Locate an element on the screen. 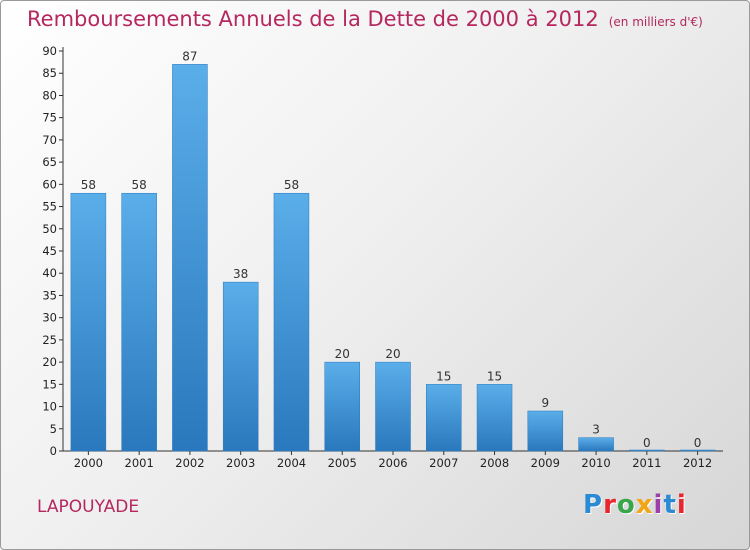 The height and width of the screenshot is (550, 750). data-label-2007: 15 is located at coordinates (443, 376).